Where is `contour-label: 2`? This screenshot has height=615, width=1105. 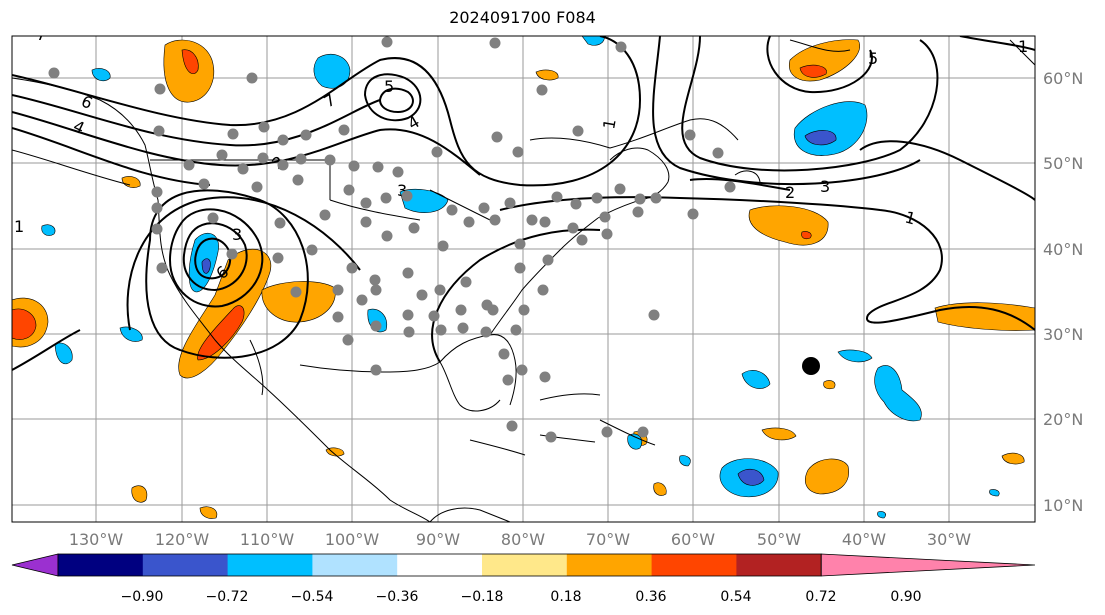
contour-label: 2 is located at coordinates (790, 192).